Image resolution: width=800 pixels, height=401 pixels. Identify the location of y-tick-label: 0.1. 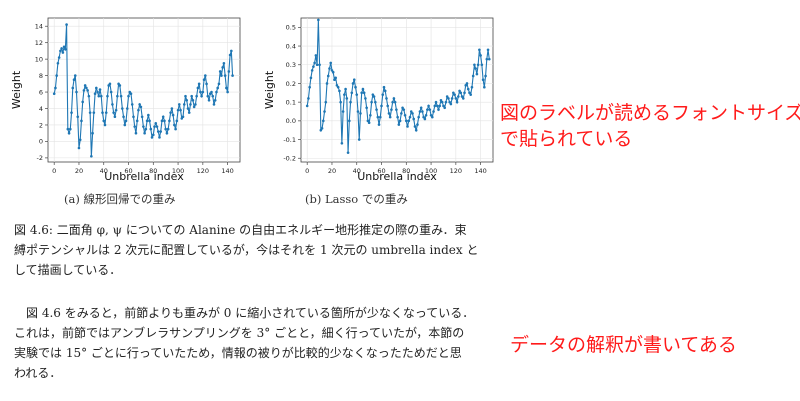
(291, 102).